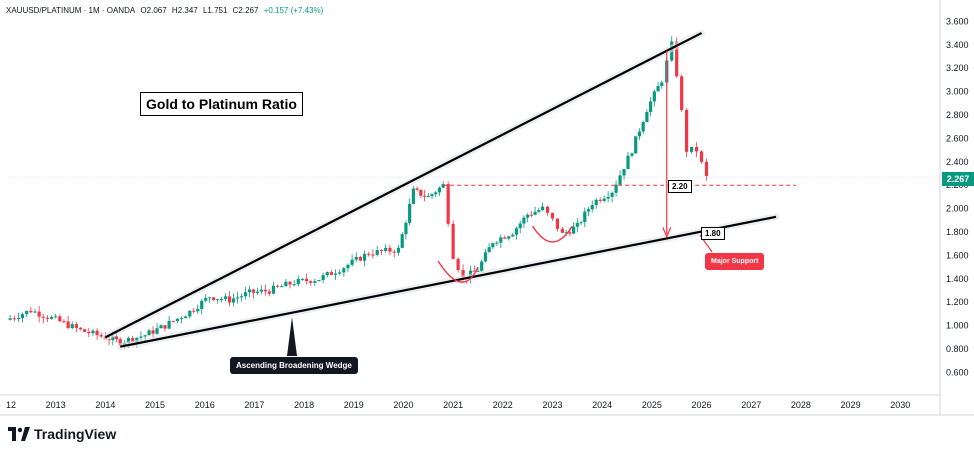  What do you see at coordinates (71, 10) in the screenshot?
I see `symbol-name: XAUUSD/PLATINUM · 1M · OANDA` at bounding box center [71, 10].